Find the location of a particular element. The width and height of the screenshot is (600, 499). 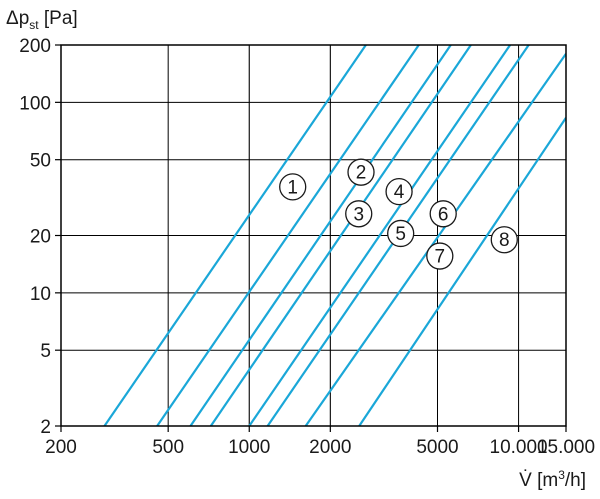

series-label-2: 2 is located at coordinates (361, 172).